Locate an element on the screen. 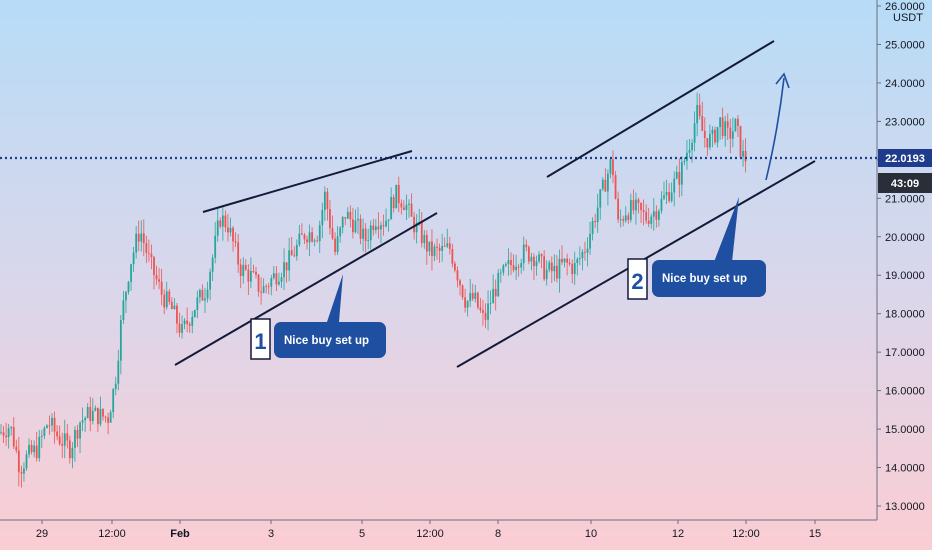 The height and width of the screenshot is (550, 932). price-tick-label: 21.0000 is located at coordinates (905, 199).